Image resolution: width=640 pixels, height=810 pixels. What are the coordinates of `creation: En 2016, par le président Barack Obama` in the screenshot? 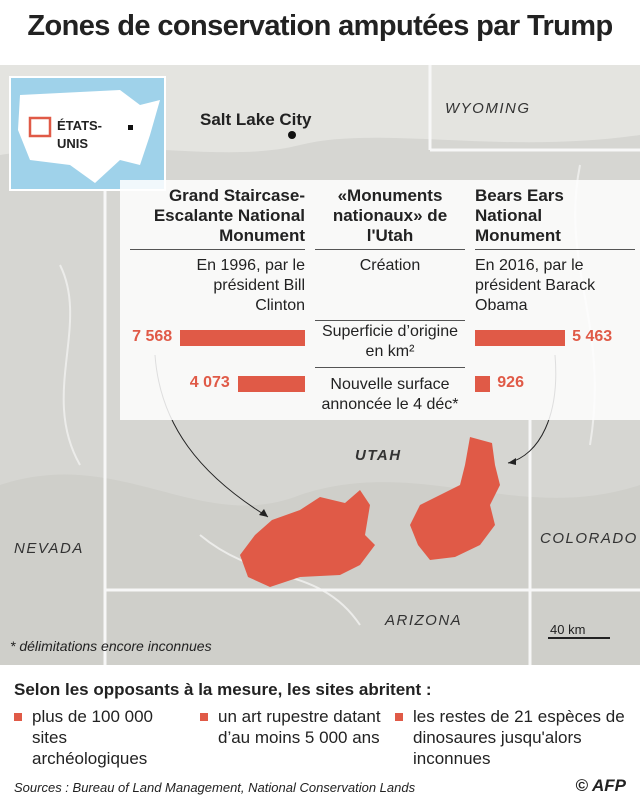 It's located at (535, 285).